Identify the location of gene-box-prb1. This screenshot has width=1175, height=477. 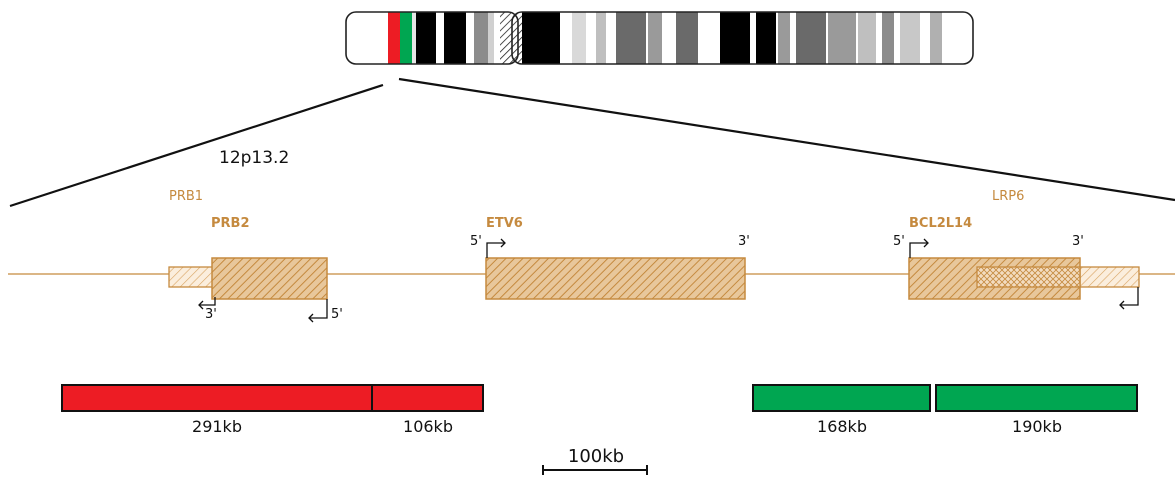
(191, 277).